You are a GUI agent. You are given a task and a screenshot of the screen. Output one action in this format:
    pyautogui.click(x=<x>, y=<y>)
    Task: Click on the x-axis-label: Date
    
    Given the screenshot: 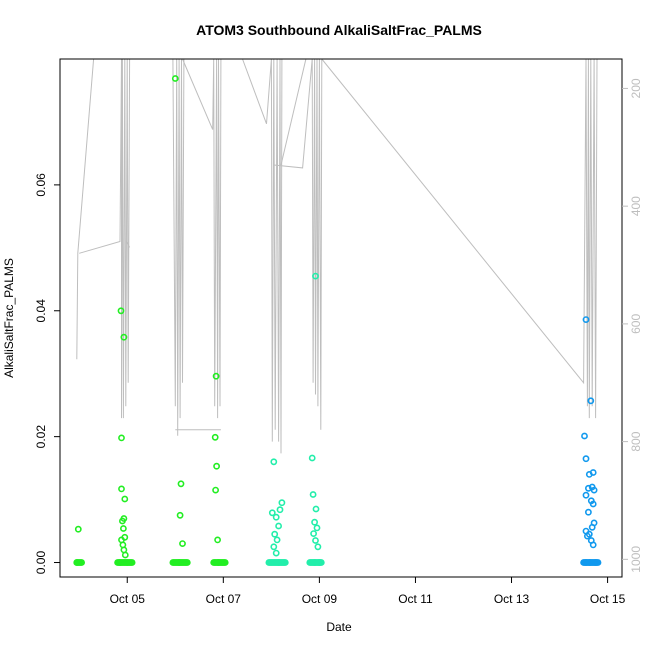 What is the action you would take?
    pyautogui.click(x=339, y=627)
    